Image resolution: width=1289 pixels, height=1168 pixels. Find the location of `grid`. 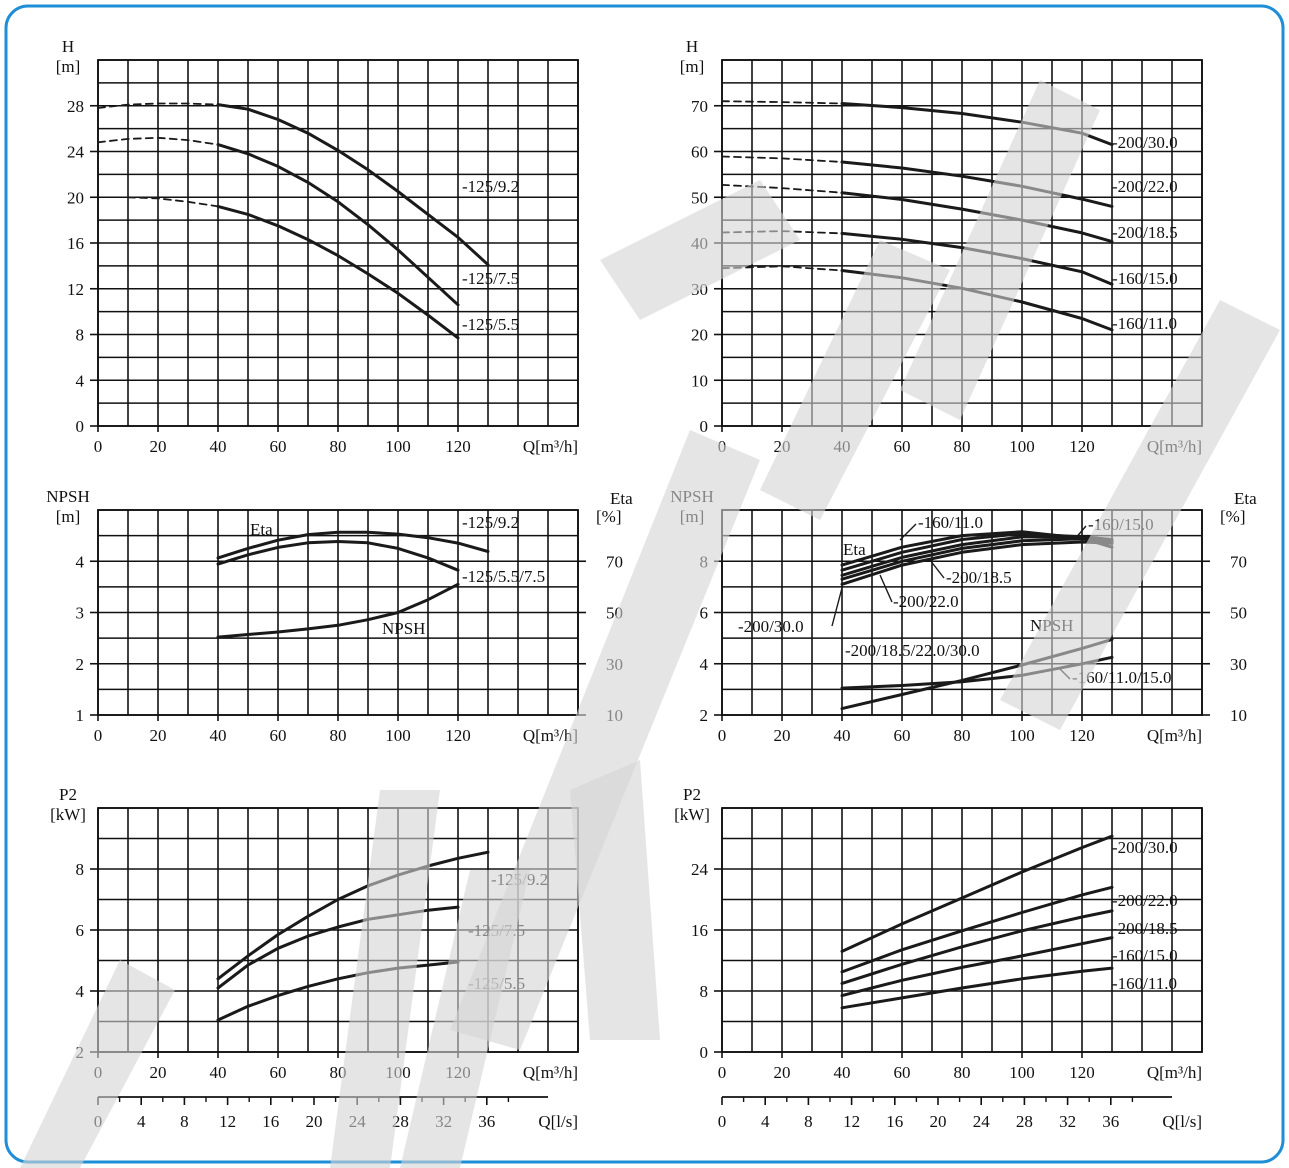

grid is located at coordinates (338, 243).